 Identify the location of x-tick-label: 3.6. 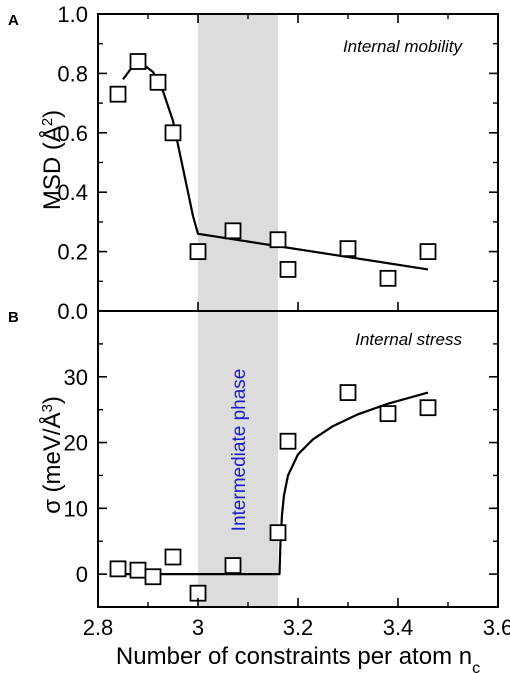
(496, 627).